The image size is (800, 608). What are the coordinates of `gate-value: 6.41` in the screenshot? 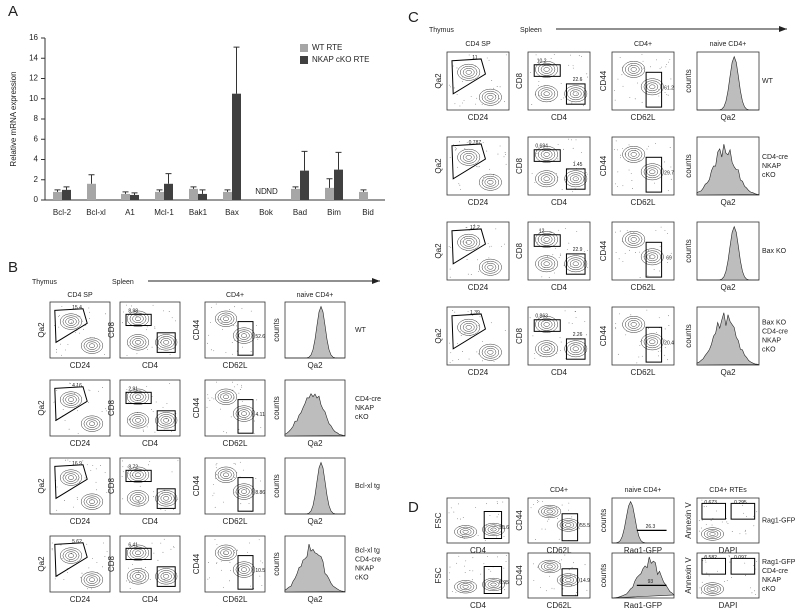 It's located at (133, 545).